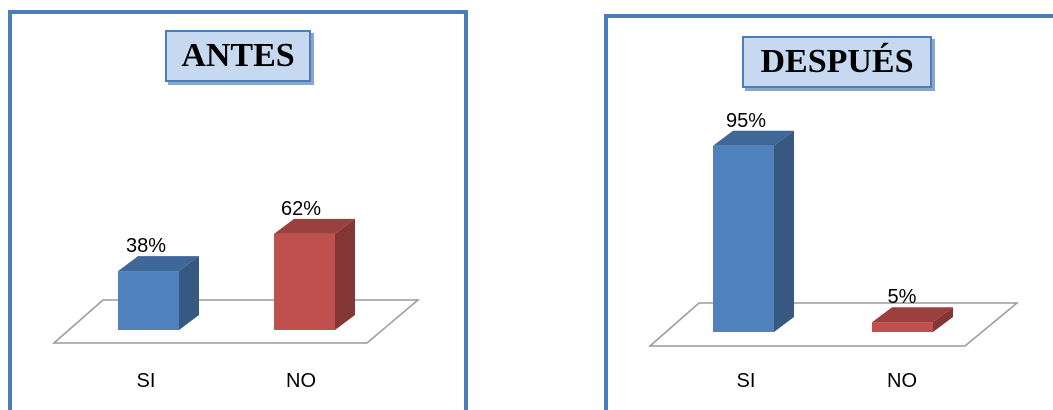  Describe the element at coordinates (189, 293) in the screenshot. I see `bar-side-antes-si` at that location.